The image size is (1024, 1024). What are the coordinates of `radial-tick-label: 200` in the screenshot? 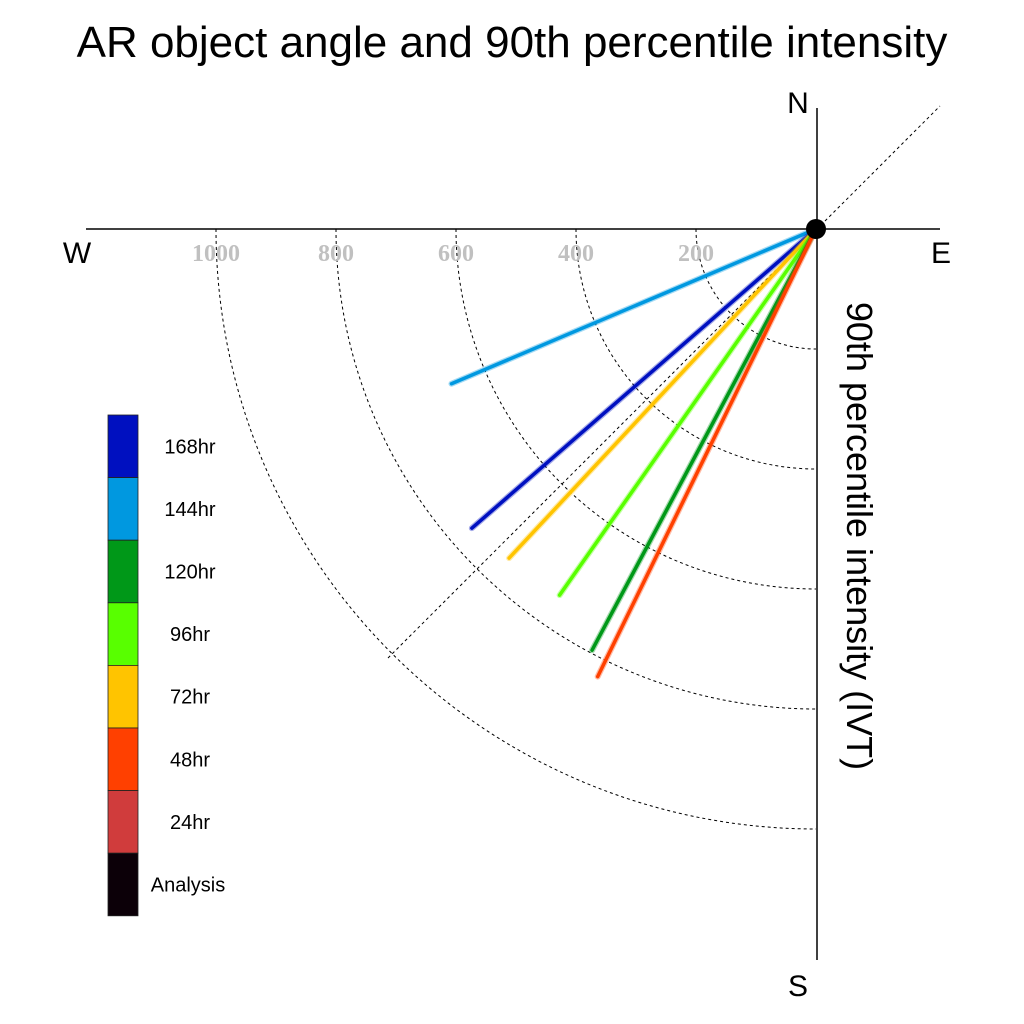 It's located at (696, 254).